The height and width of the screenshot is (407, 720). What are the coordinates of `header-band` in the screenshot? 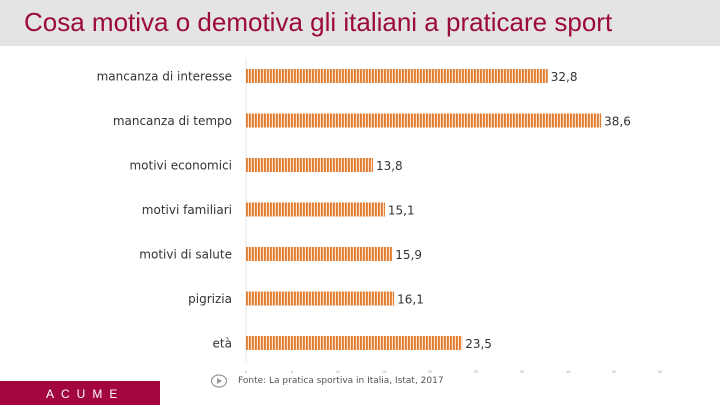 It's located at (360, 23).